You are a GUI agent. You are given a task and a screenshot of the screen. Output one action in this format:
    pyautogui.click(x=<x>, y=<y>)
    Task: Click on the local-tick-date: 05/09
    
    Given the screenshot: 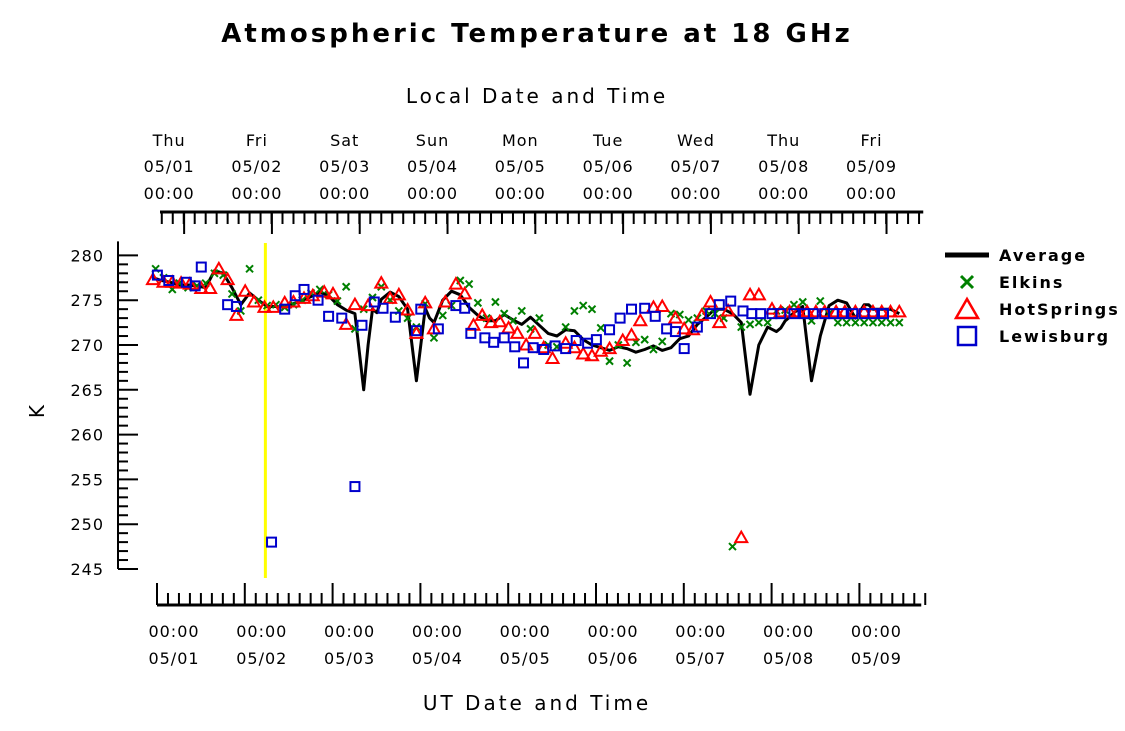 What is the action you would take?
    pyautogui.click(x=871, y=166)
    